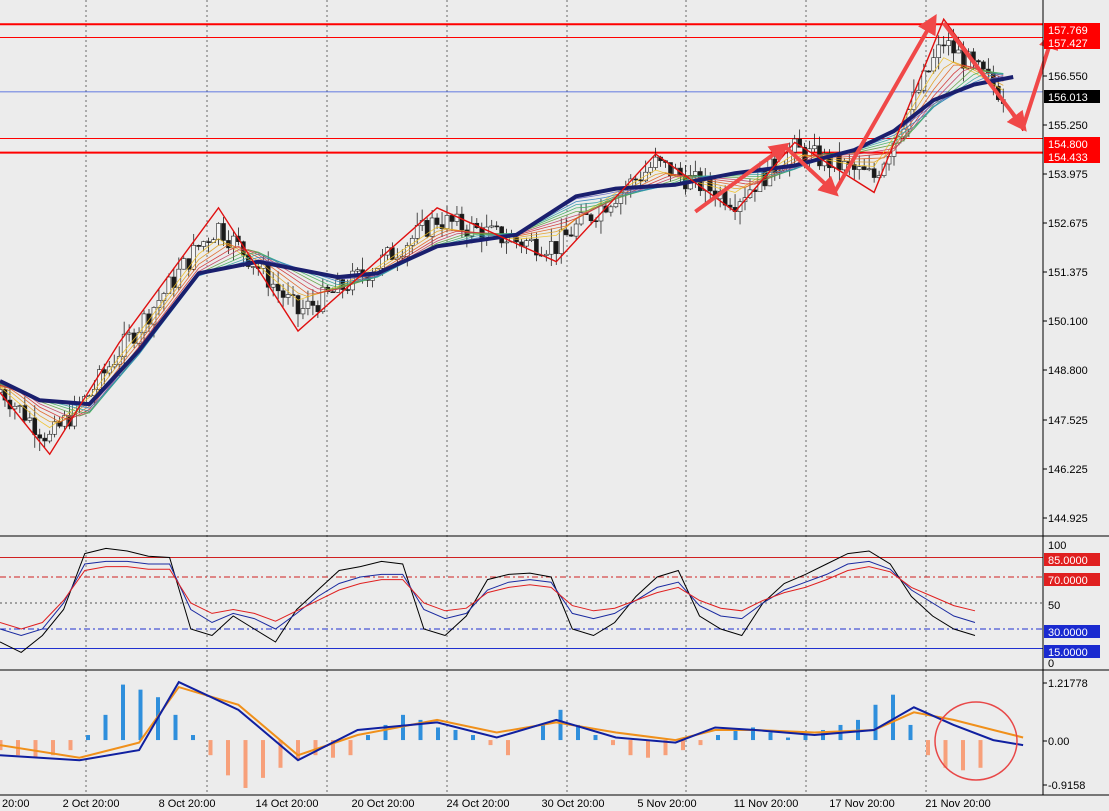  I want to click on price-tick-label: 154.800, so click(1068, 145).